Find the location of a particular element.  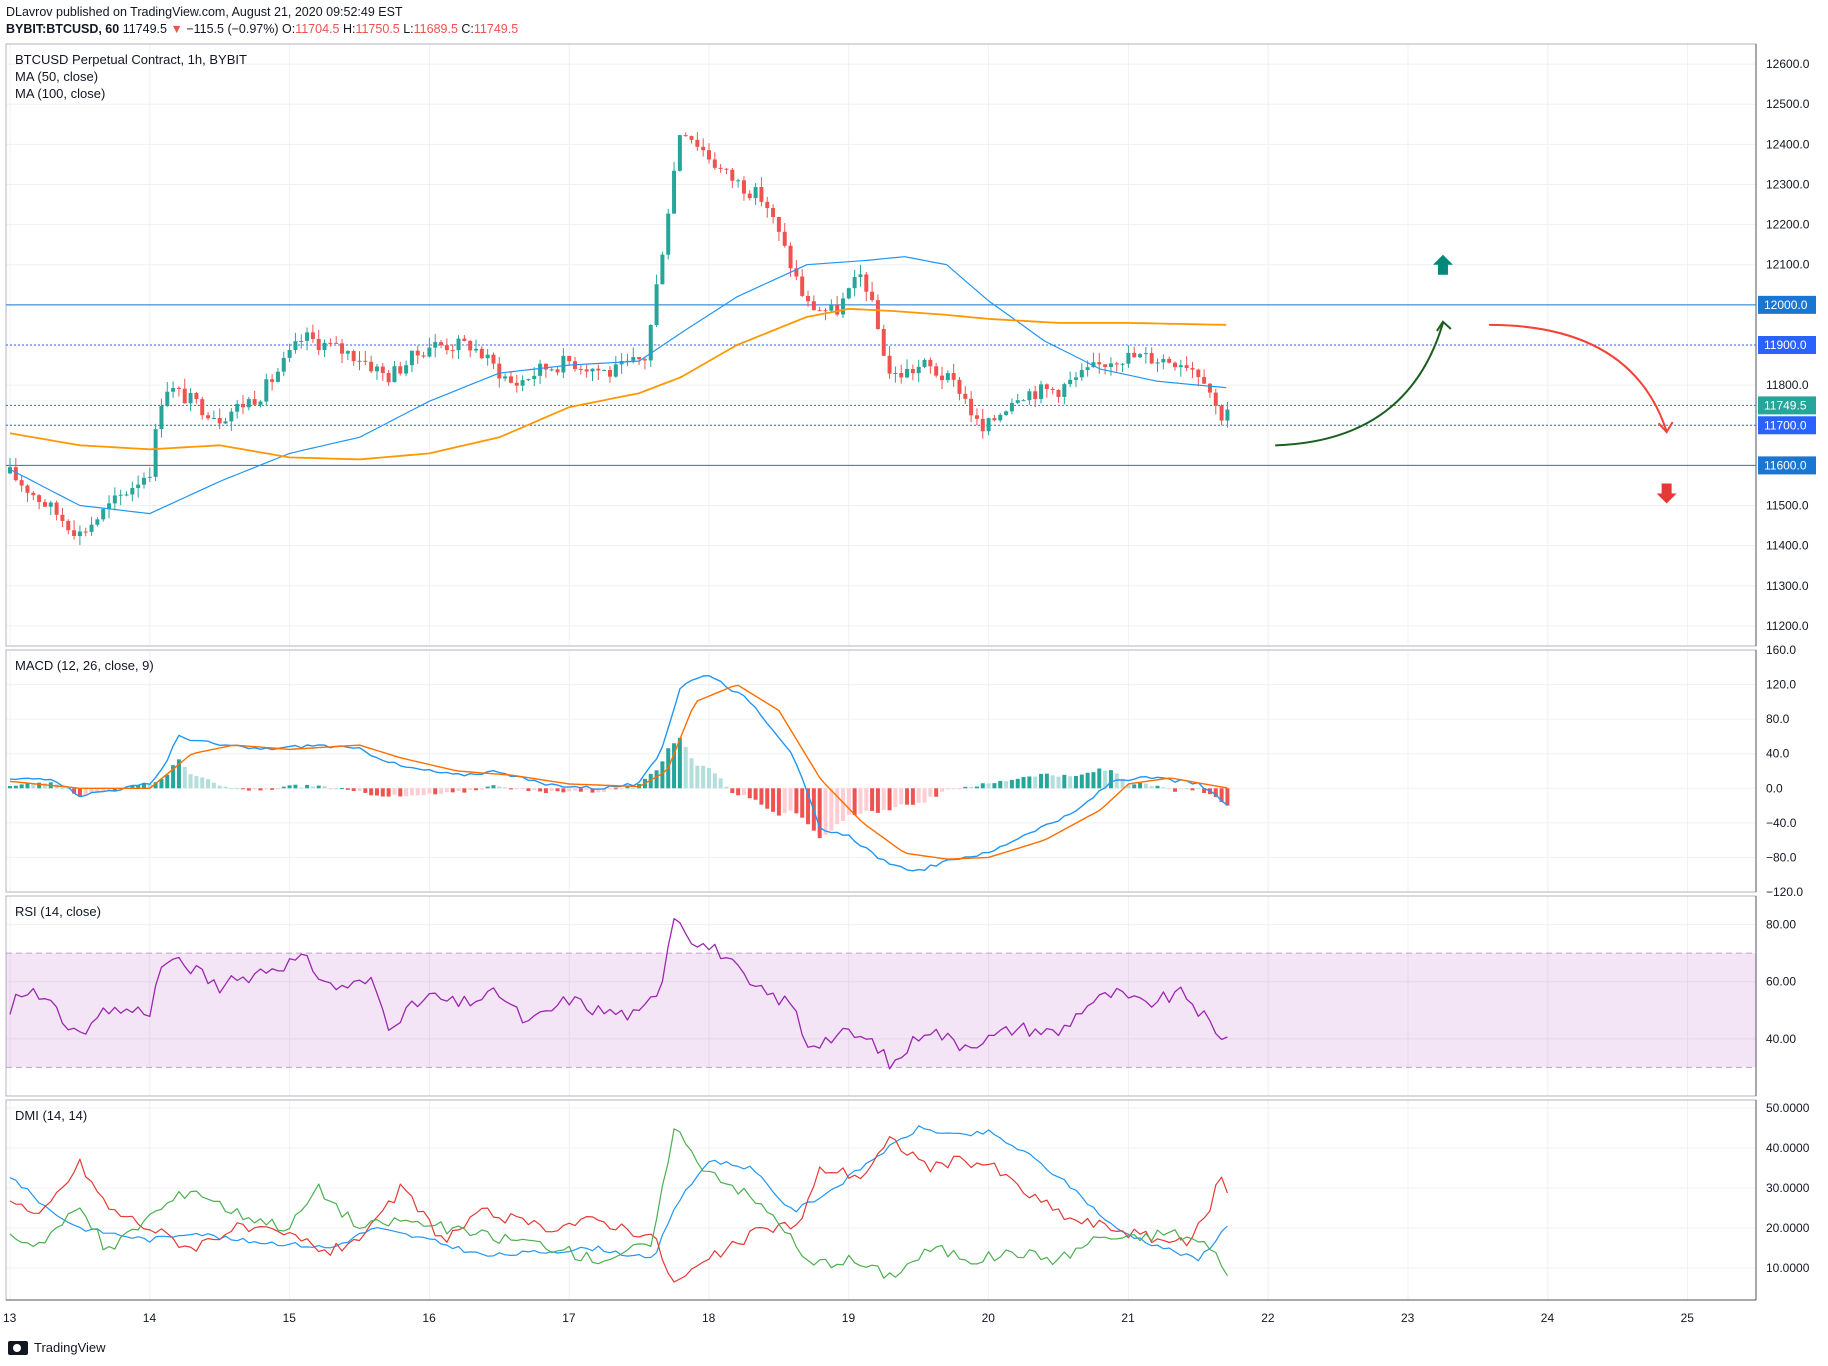

y-tick-label: 10.0000 is located at coordinates (1788, 1268).